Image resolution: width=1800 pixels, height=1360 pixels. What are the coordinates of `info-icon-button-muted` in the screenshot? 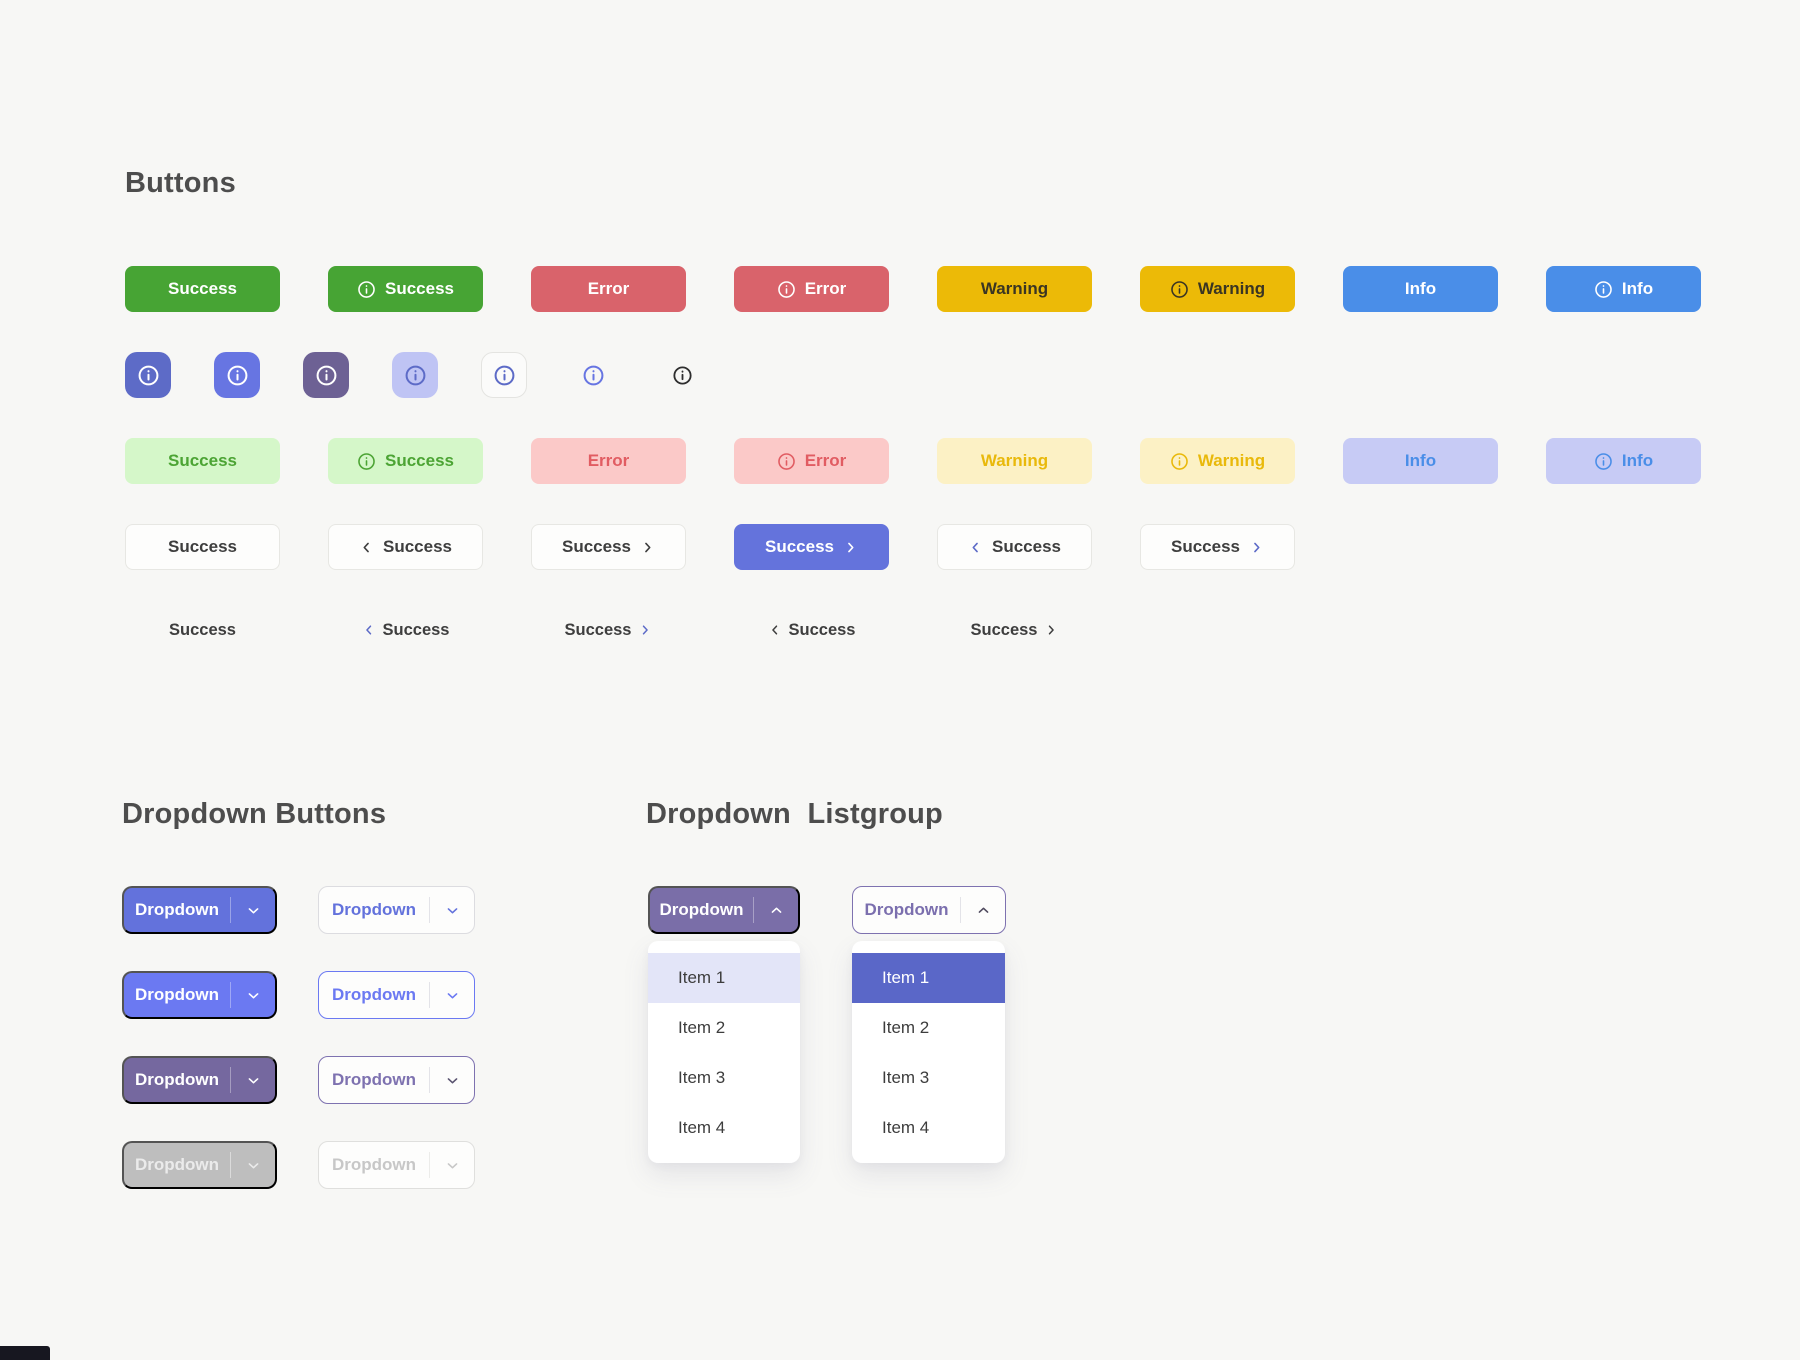 It's located at (326, 375).